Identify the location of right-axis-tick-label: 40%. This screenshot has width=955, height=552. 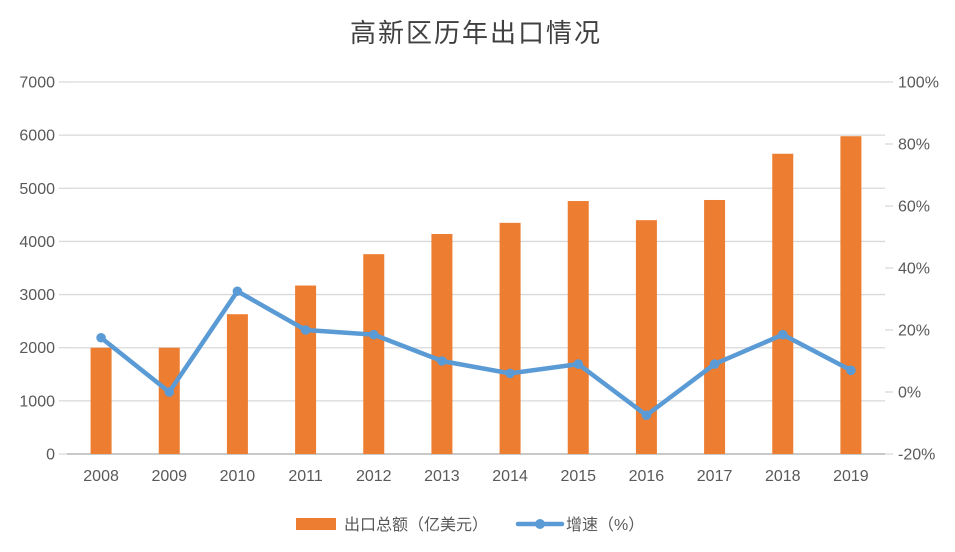
(914, 269).